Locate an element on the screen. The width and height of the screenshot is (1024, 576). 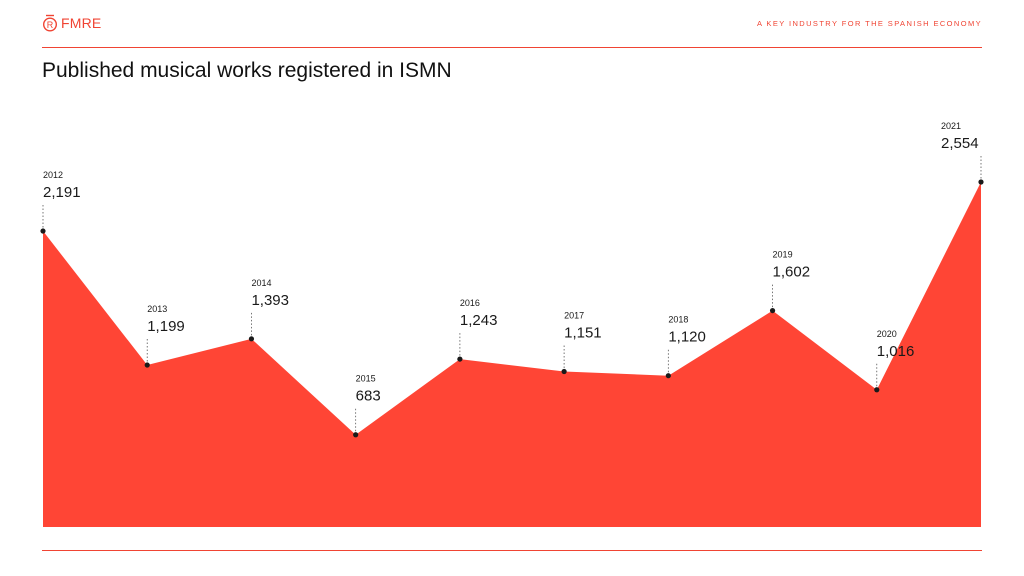
r-circle-logo-icon: R is located at coordinates (50, 23).